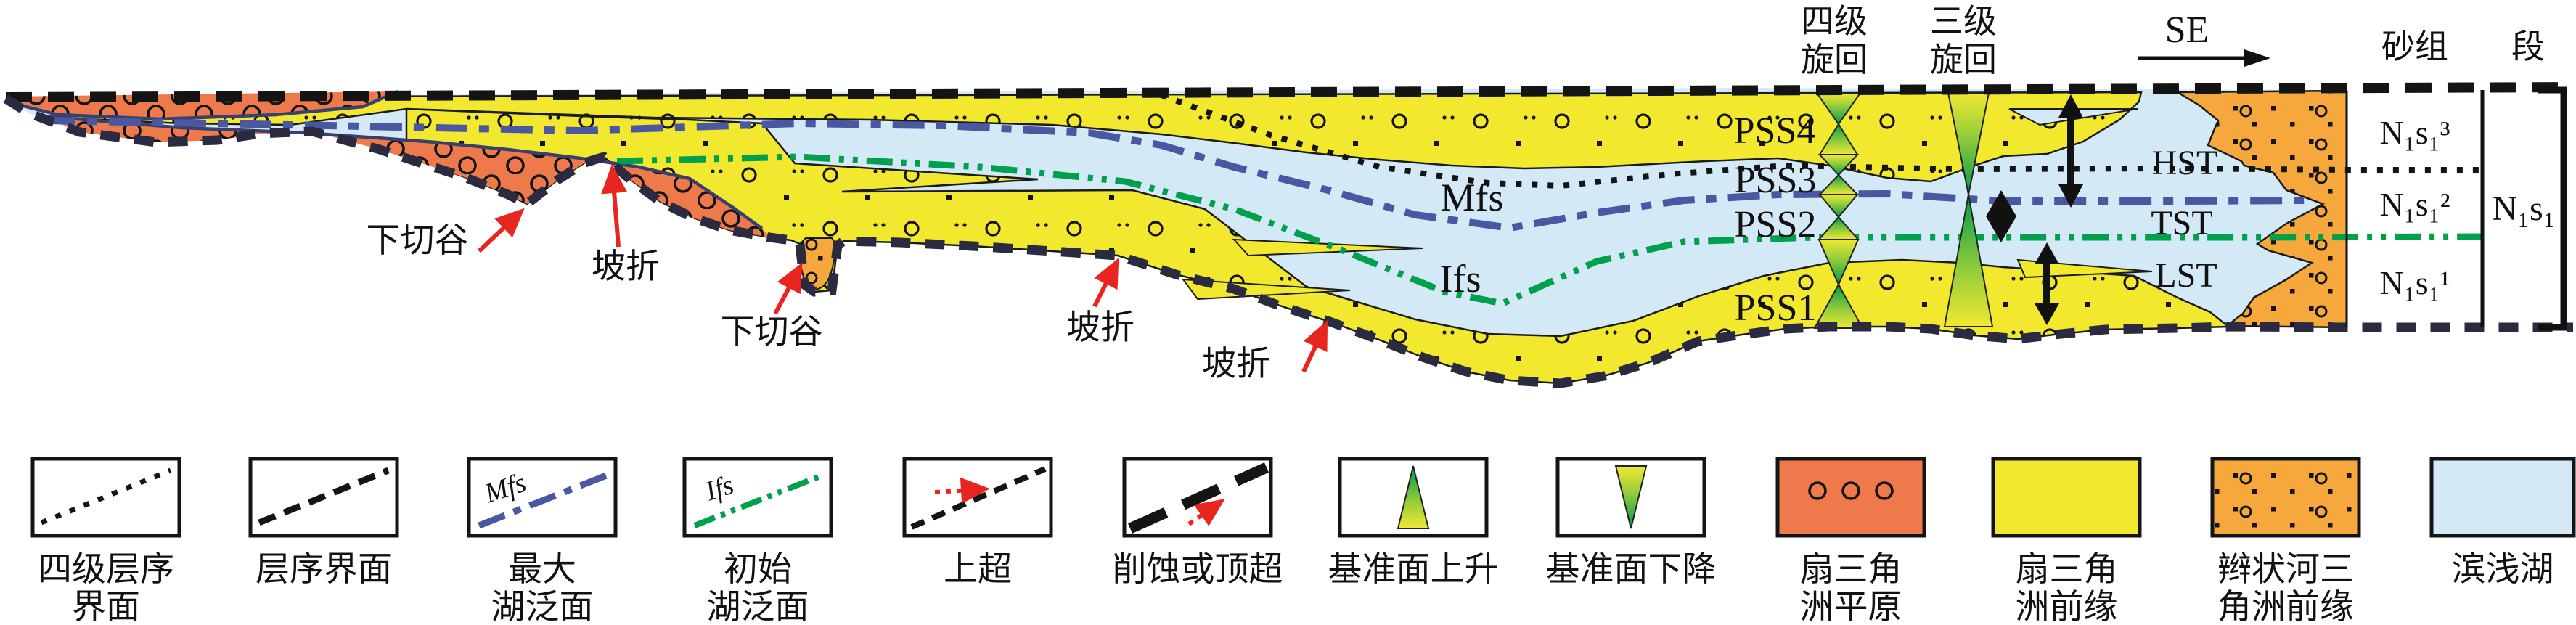 Image resolution: width=2576 pixels, height=625 pixels. I want to click on svg-text: 最大, so click(542, 570).